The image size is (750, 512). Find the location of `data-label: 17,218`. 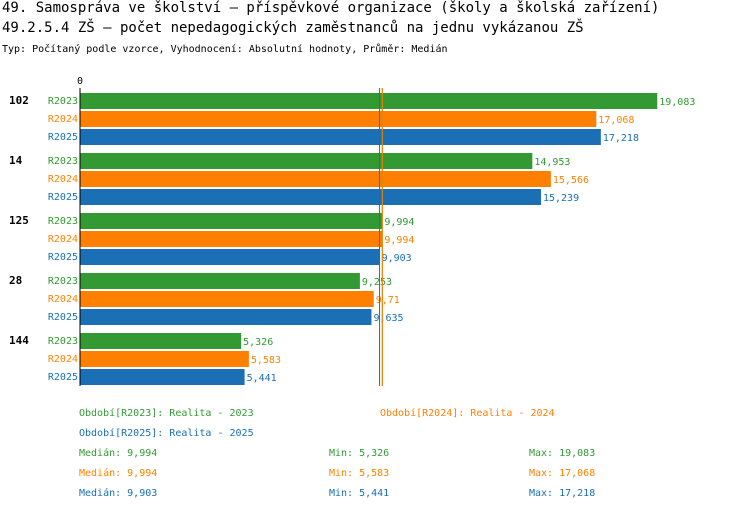

data-label: 17,218 is located at coordinates (621, 138).